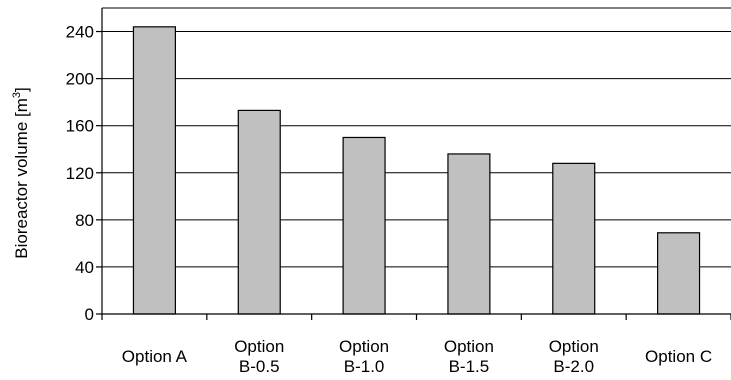 The image size is (731, 380). I want to click on y-axis-title-main: Bioreactor volume [m, so click(21, 178).